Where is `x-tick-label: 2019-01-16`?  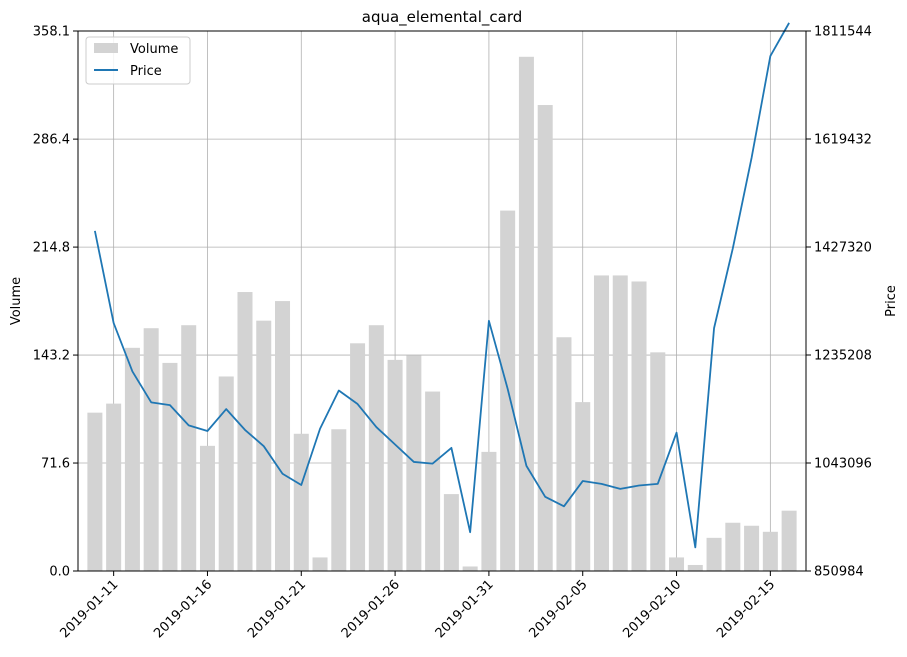
x-tick-label: 2019-01-16 is located at coordinates (183, 609).